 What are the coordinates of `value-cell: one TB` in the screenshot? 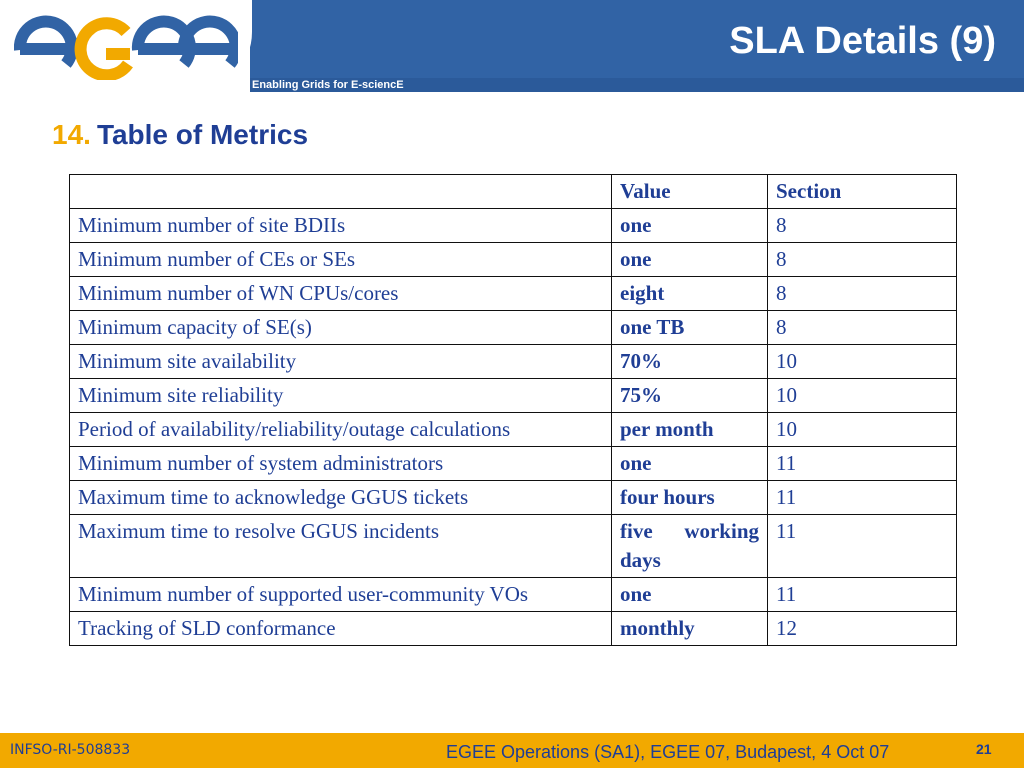 It's located at (689, 327).